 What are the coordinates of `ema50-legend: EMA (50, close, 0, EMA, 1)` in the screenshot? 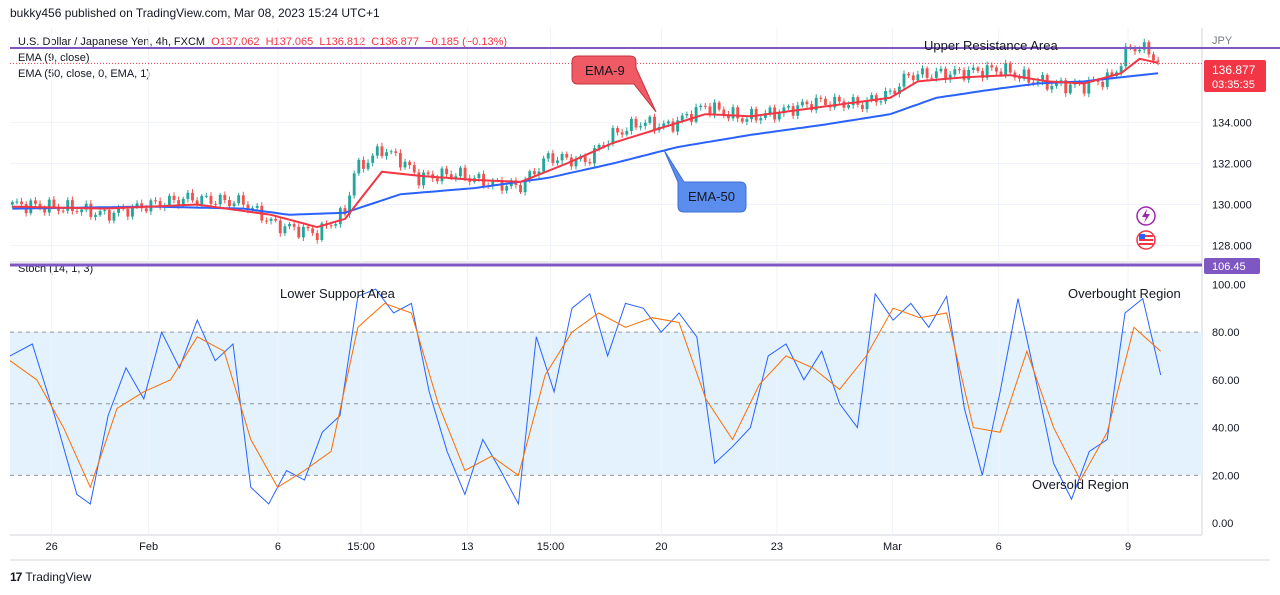 It's located at (84, 74).